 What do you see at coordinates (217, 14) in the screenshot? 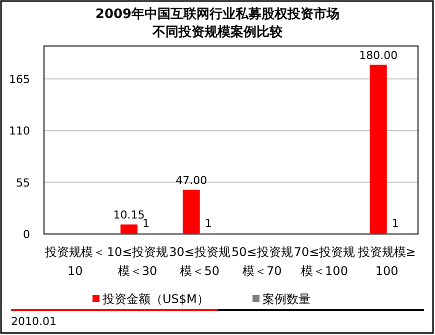
I see `chart-title: 2009年中国互联网行业私募股权投资市场` at bounding box center [217, 14].